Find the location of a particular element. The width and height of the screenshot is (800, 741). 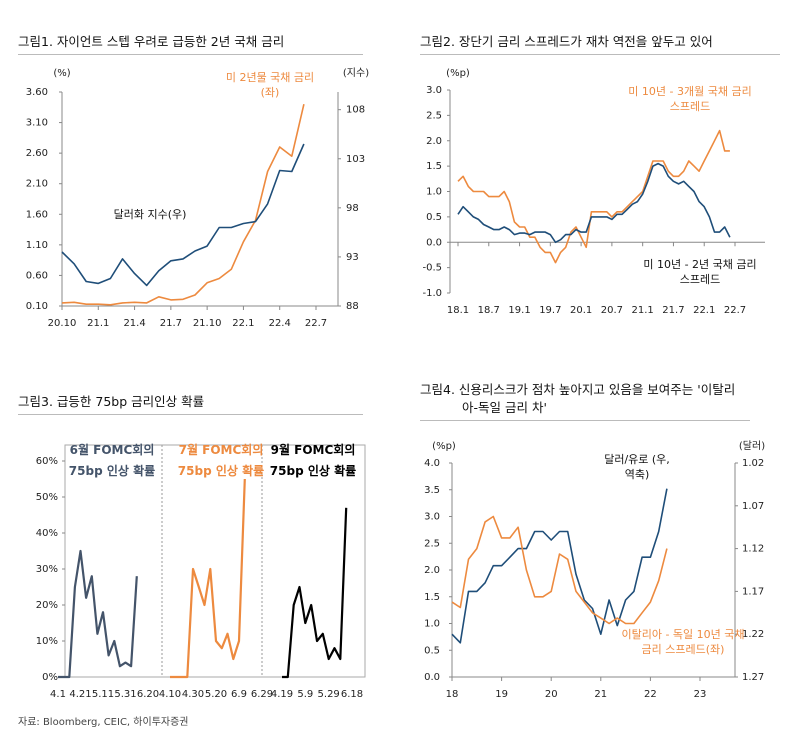

x-tick-label: 19.7 is located at coordinates (550, 310).